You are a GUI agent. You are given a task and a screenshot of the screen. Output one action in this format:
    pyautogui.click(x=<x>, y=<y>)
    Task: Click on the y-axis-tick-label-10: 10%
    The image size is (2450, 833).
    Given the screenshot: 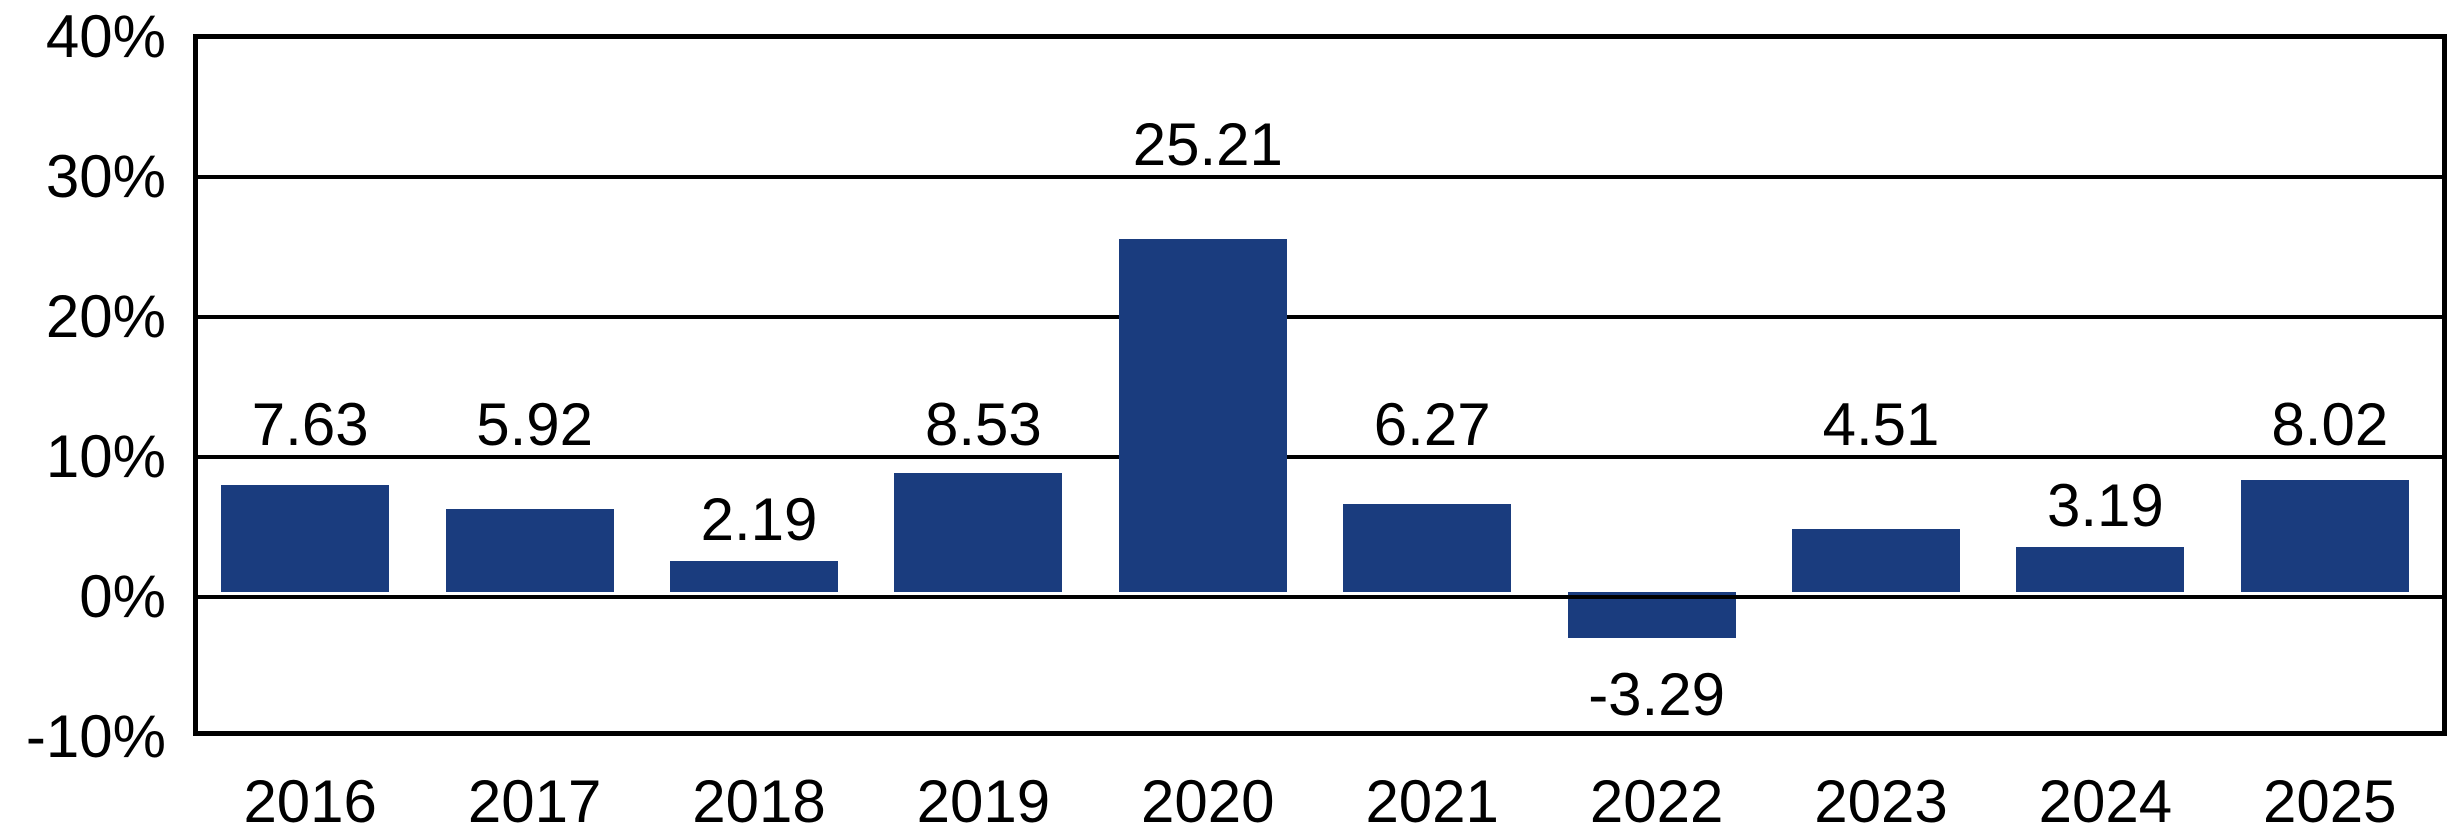 What is the action you would take?
    pyautogui.click(x=105, y=456)
    